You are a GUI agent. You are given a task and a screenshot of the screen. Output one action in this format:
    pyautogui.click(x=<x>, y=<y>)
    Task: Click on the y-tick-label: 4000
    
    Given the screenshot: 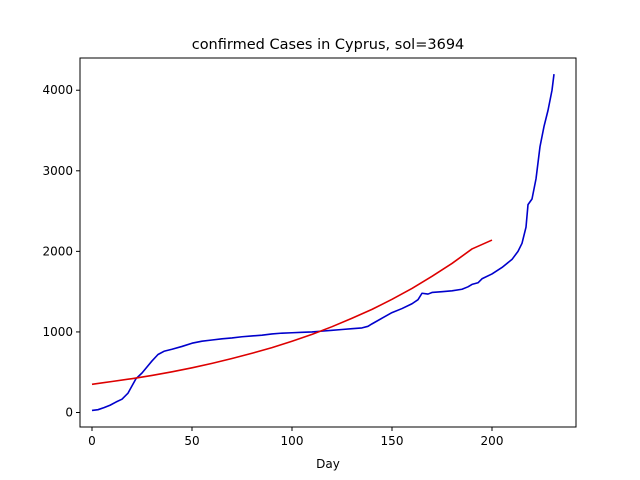 What is the action you would take?
    pyautogui.click(x=57, y=90)
    